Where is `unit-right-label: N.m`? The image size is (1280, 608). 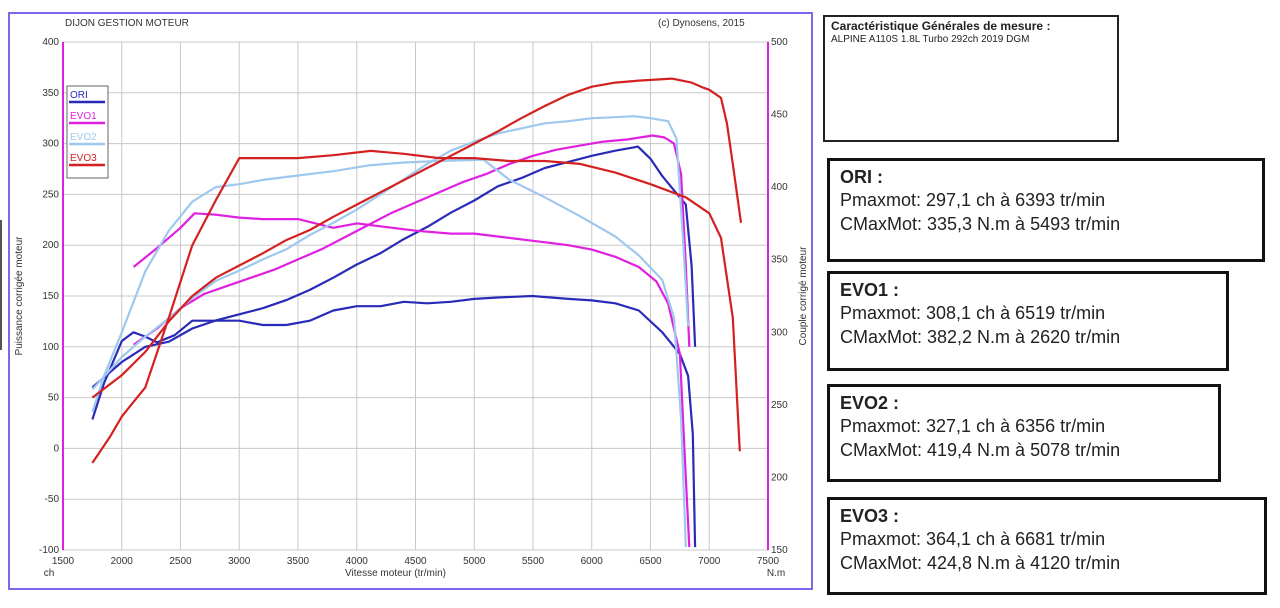 unit-right-label: N.m is located at coordinates (776, 573).